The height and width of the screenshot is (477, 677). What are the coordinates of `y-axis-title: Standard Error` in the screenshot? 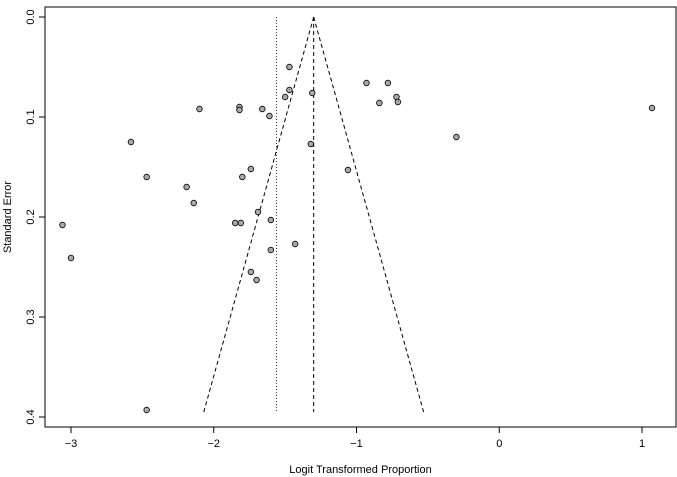 It's located at (8, 217).